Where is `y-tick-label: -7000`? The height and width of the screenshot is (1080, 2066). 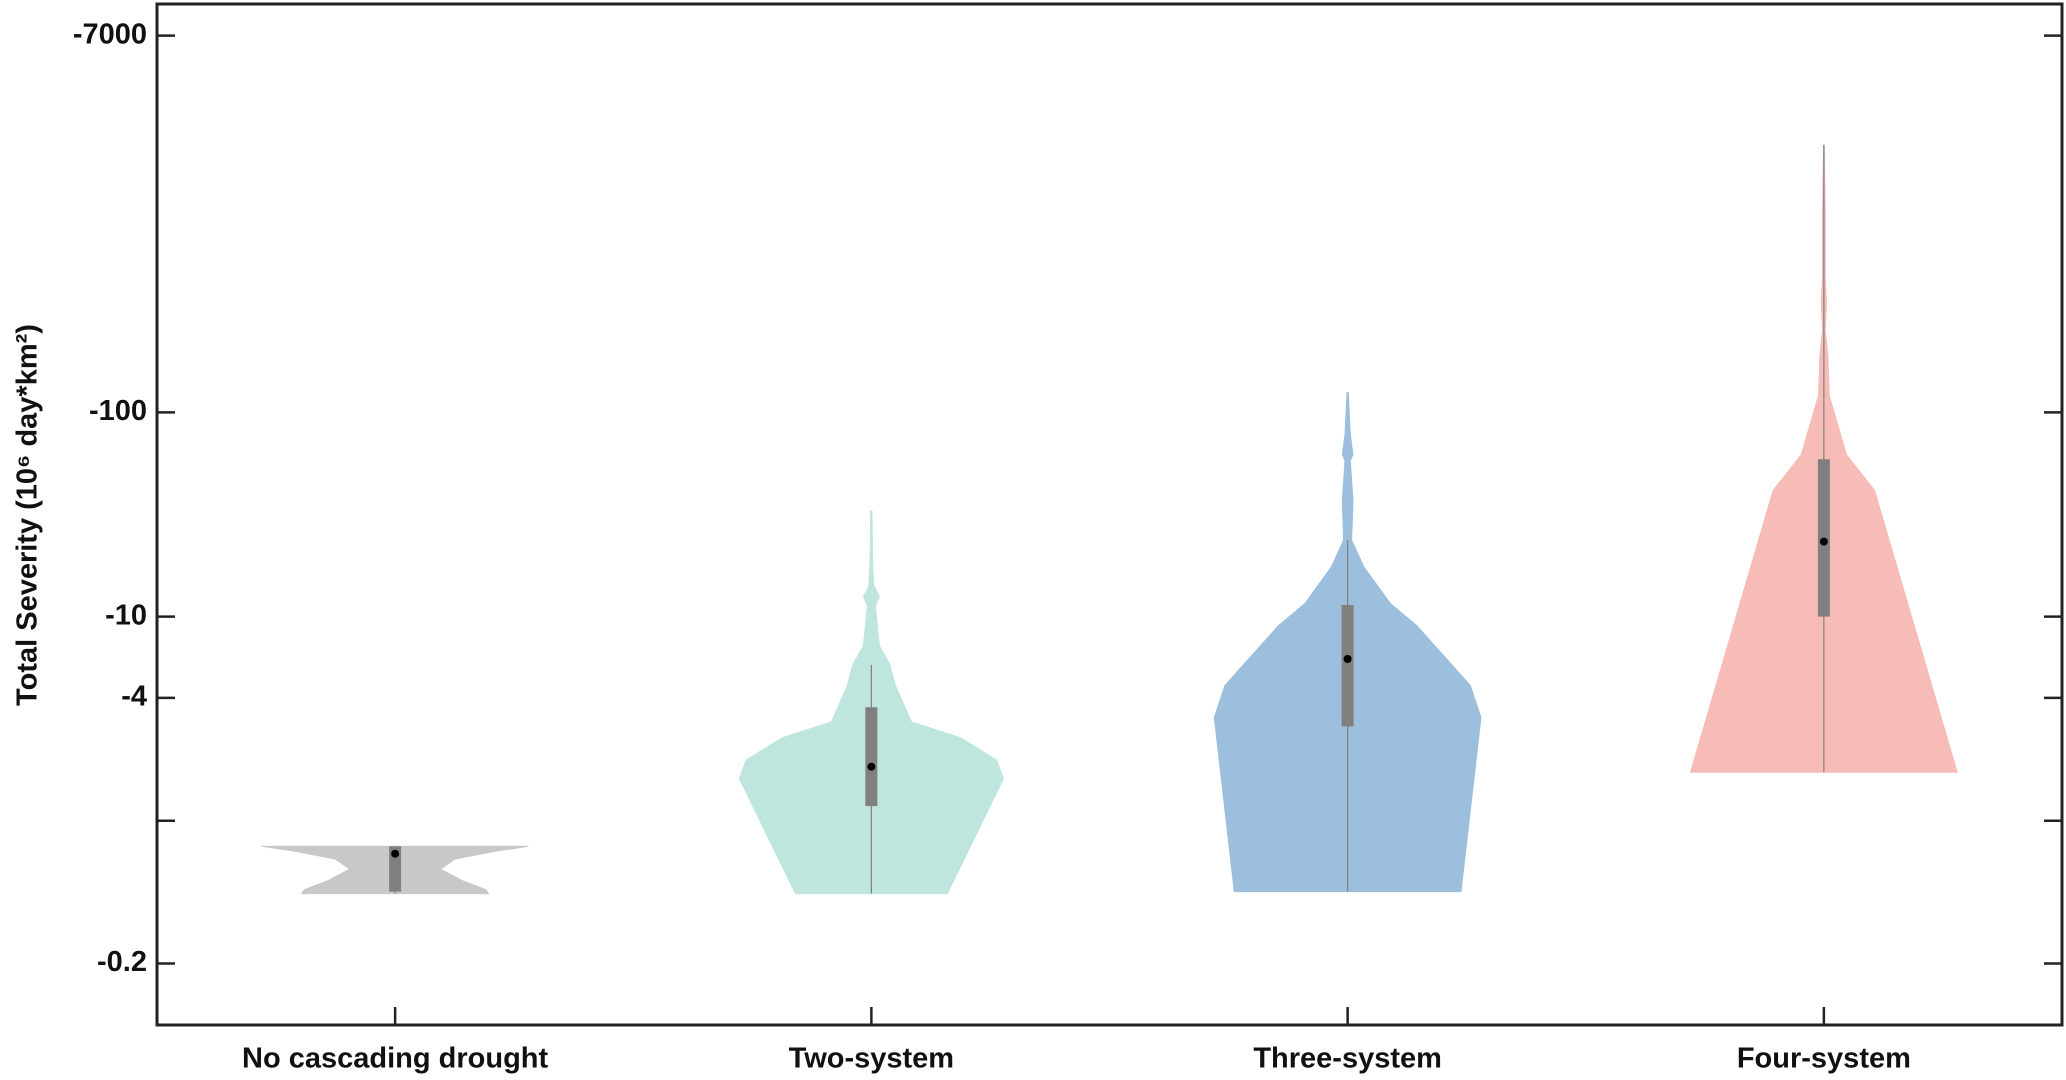
y-tick-label: -7000 is located at coordinates (110, 34).